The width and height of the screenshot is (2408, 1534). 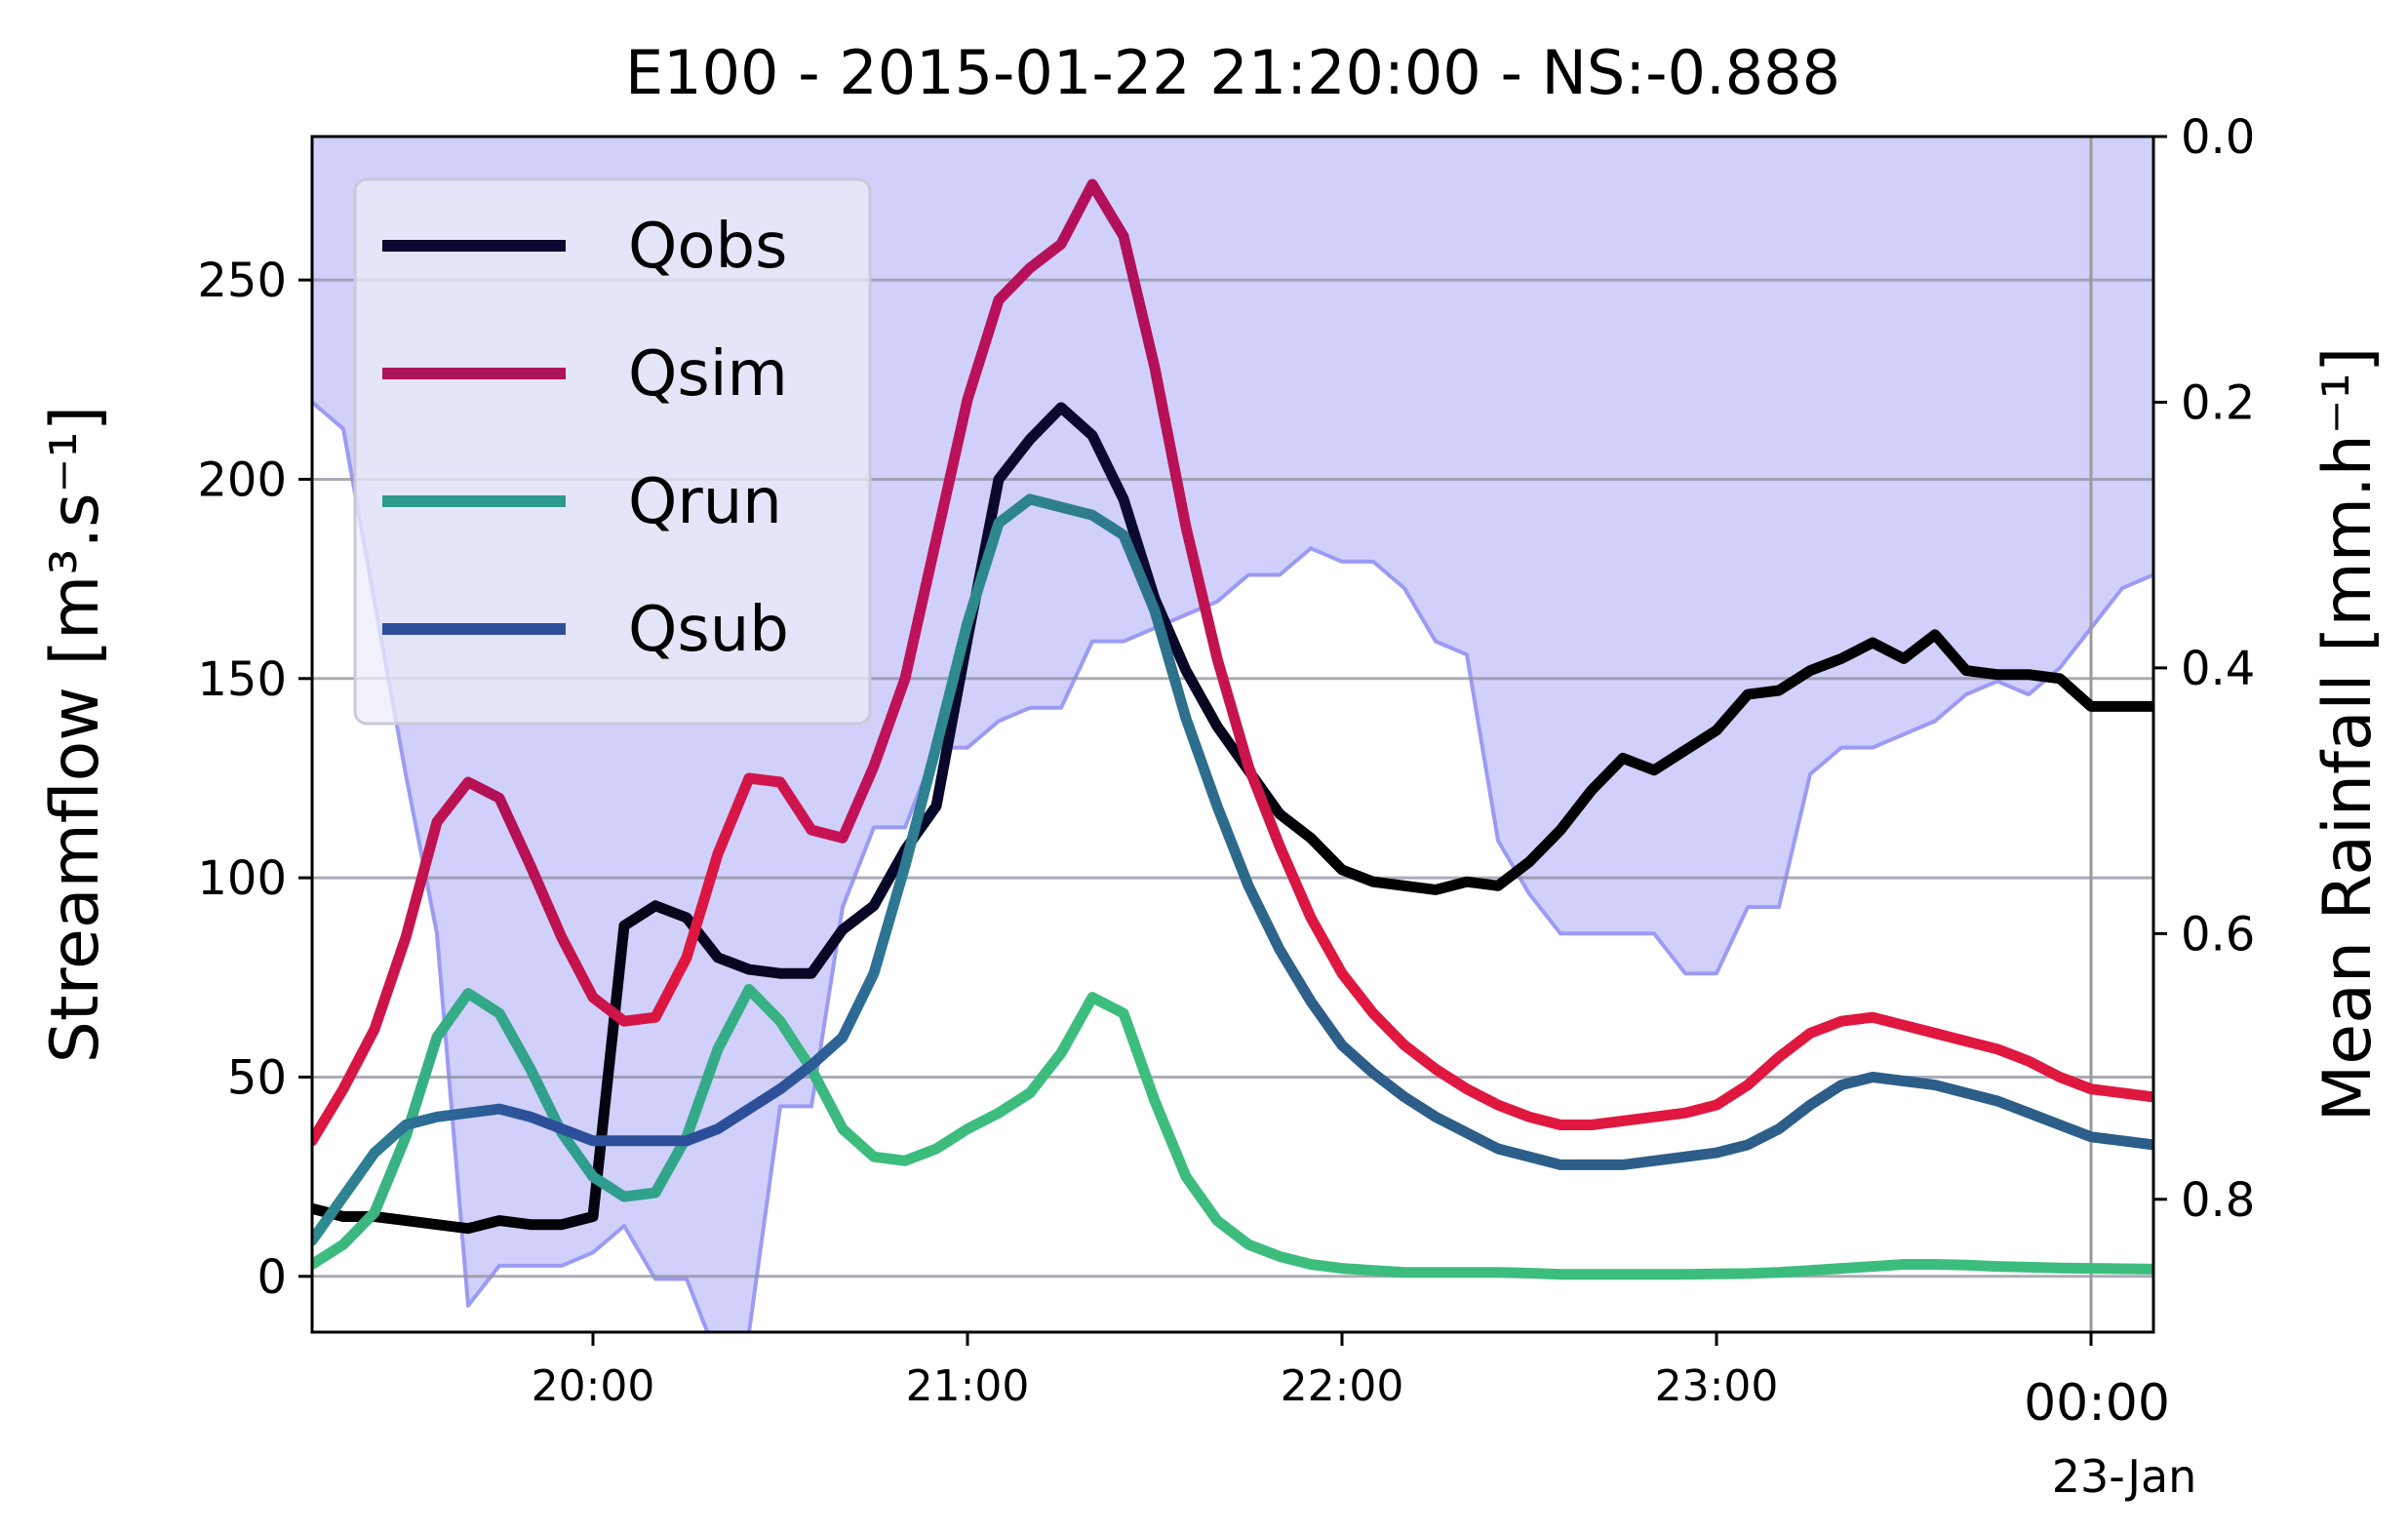 What do you see at coordinates (593, 1386) in the screenshot?
I see `x-tick-label: 20:00` at bounding box center [593, 1386].